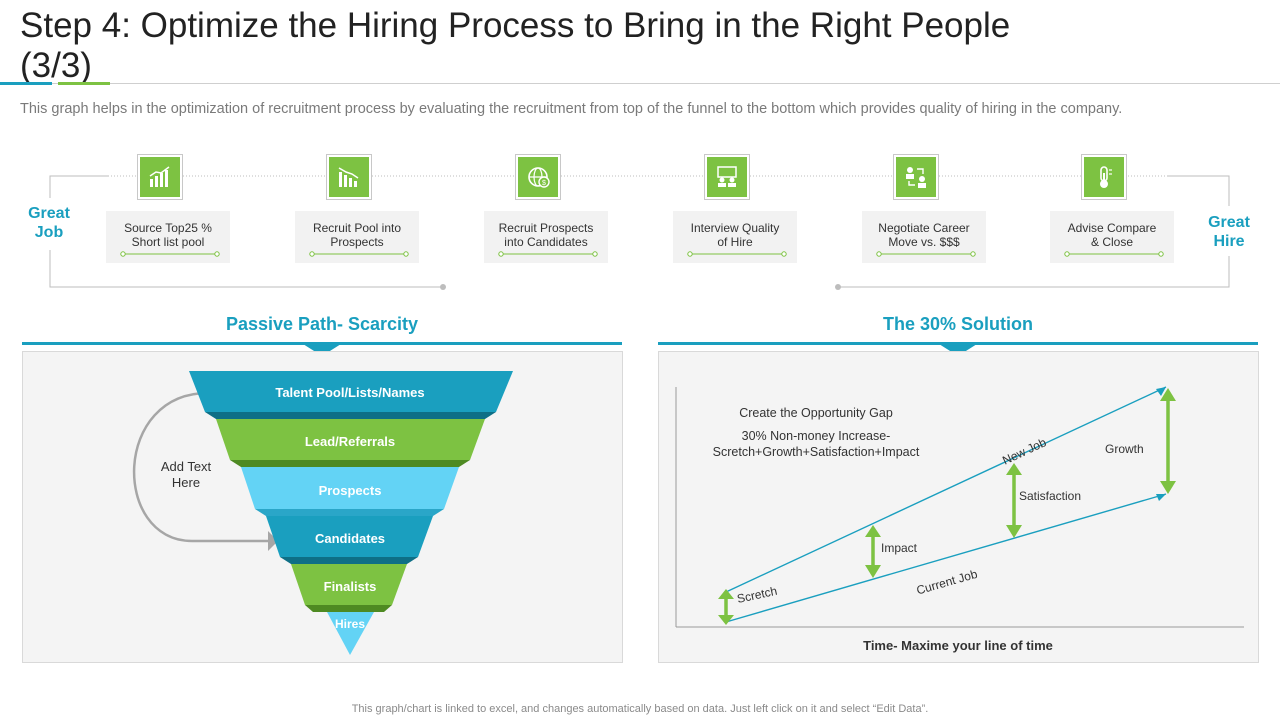 Image resolution: width=1280 pixels, height=720 pixels. What do you see at coordinates (1124, 449) in the screenshot?
I see `growth-label: Growth` at bounding box center [1124, 449].